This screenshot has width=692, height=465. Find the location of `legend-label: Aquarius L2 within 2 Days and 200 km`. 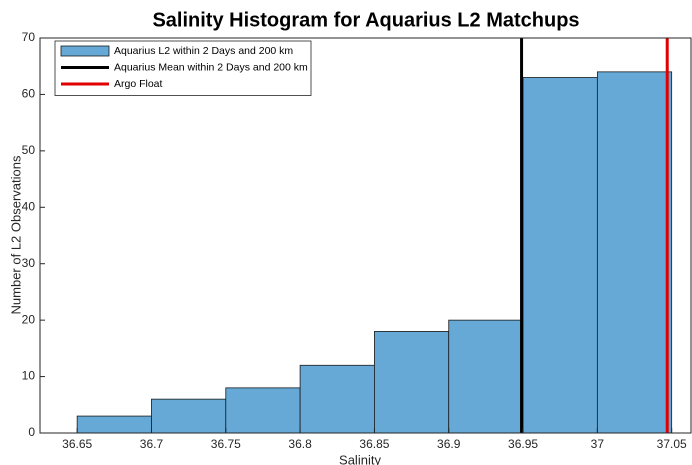

legend-label: Aquarius L2 within 2 Days and 200 km is located at coordinates (203, 51).